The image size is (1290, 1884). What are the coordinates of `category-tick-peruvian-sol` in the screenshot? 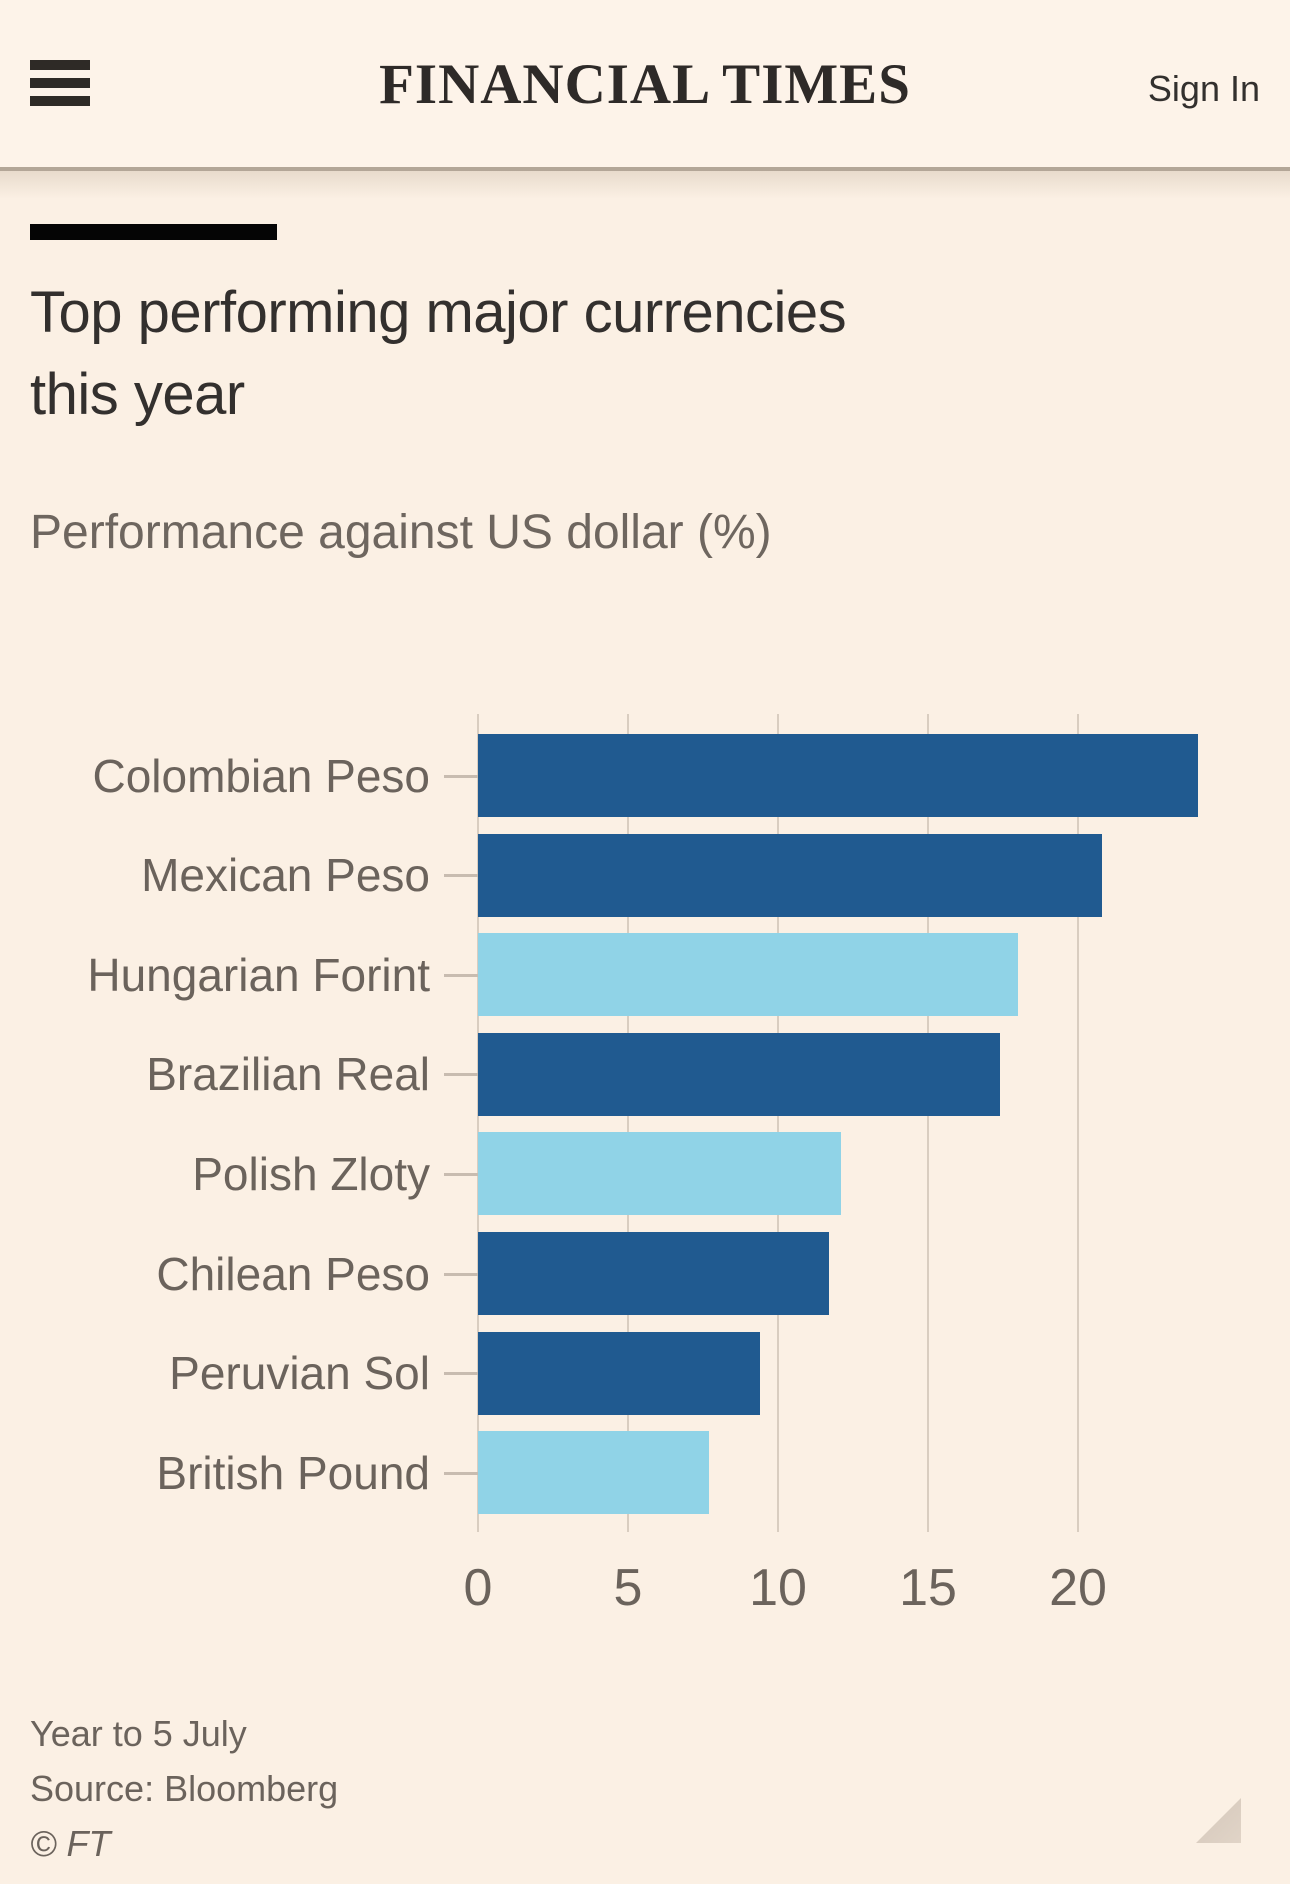 It's located at (461, 1373).